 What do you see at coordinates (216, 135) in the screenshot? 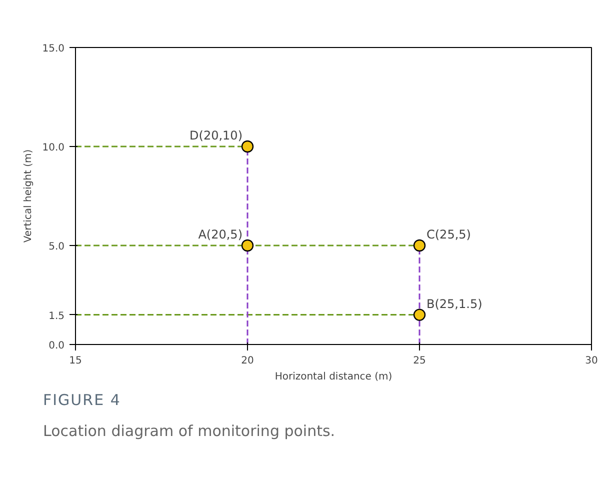
I see `data-label: D(20,10)` at bounding box center [216, 135].